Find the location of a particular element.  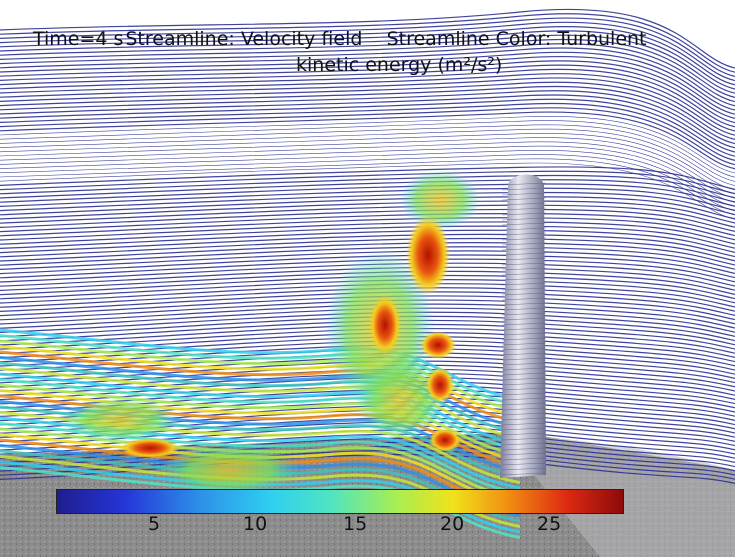

title-time: Time=4 s is located at coordinates (78, 39).